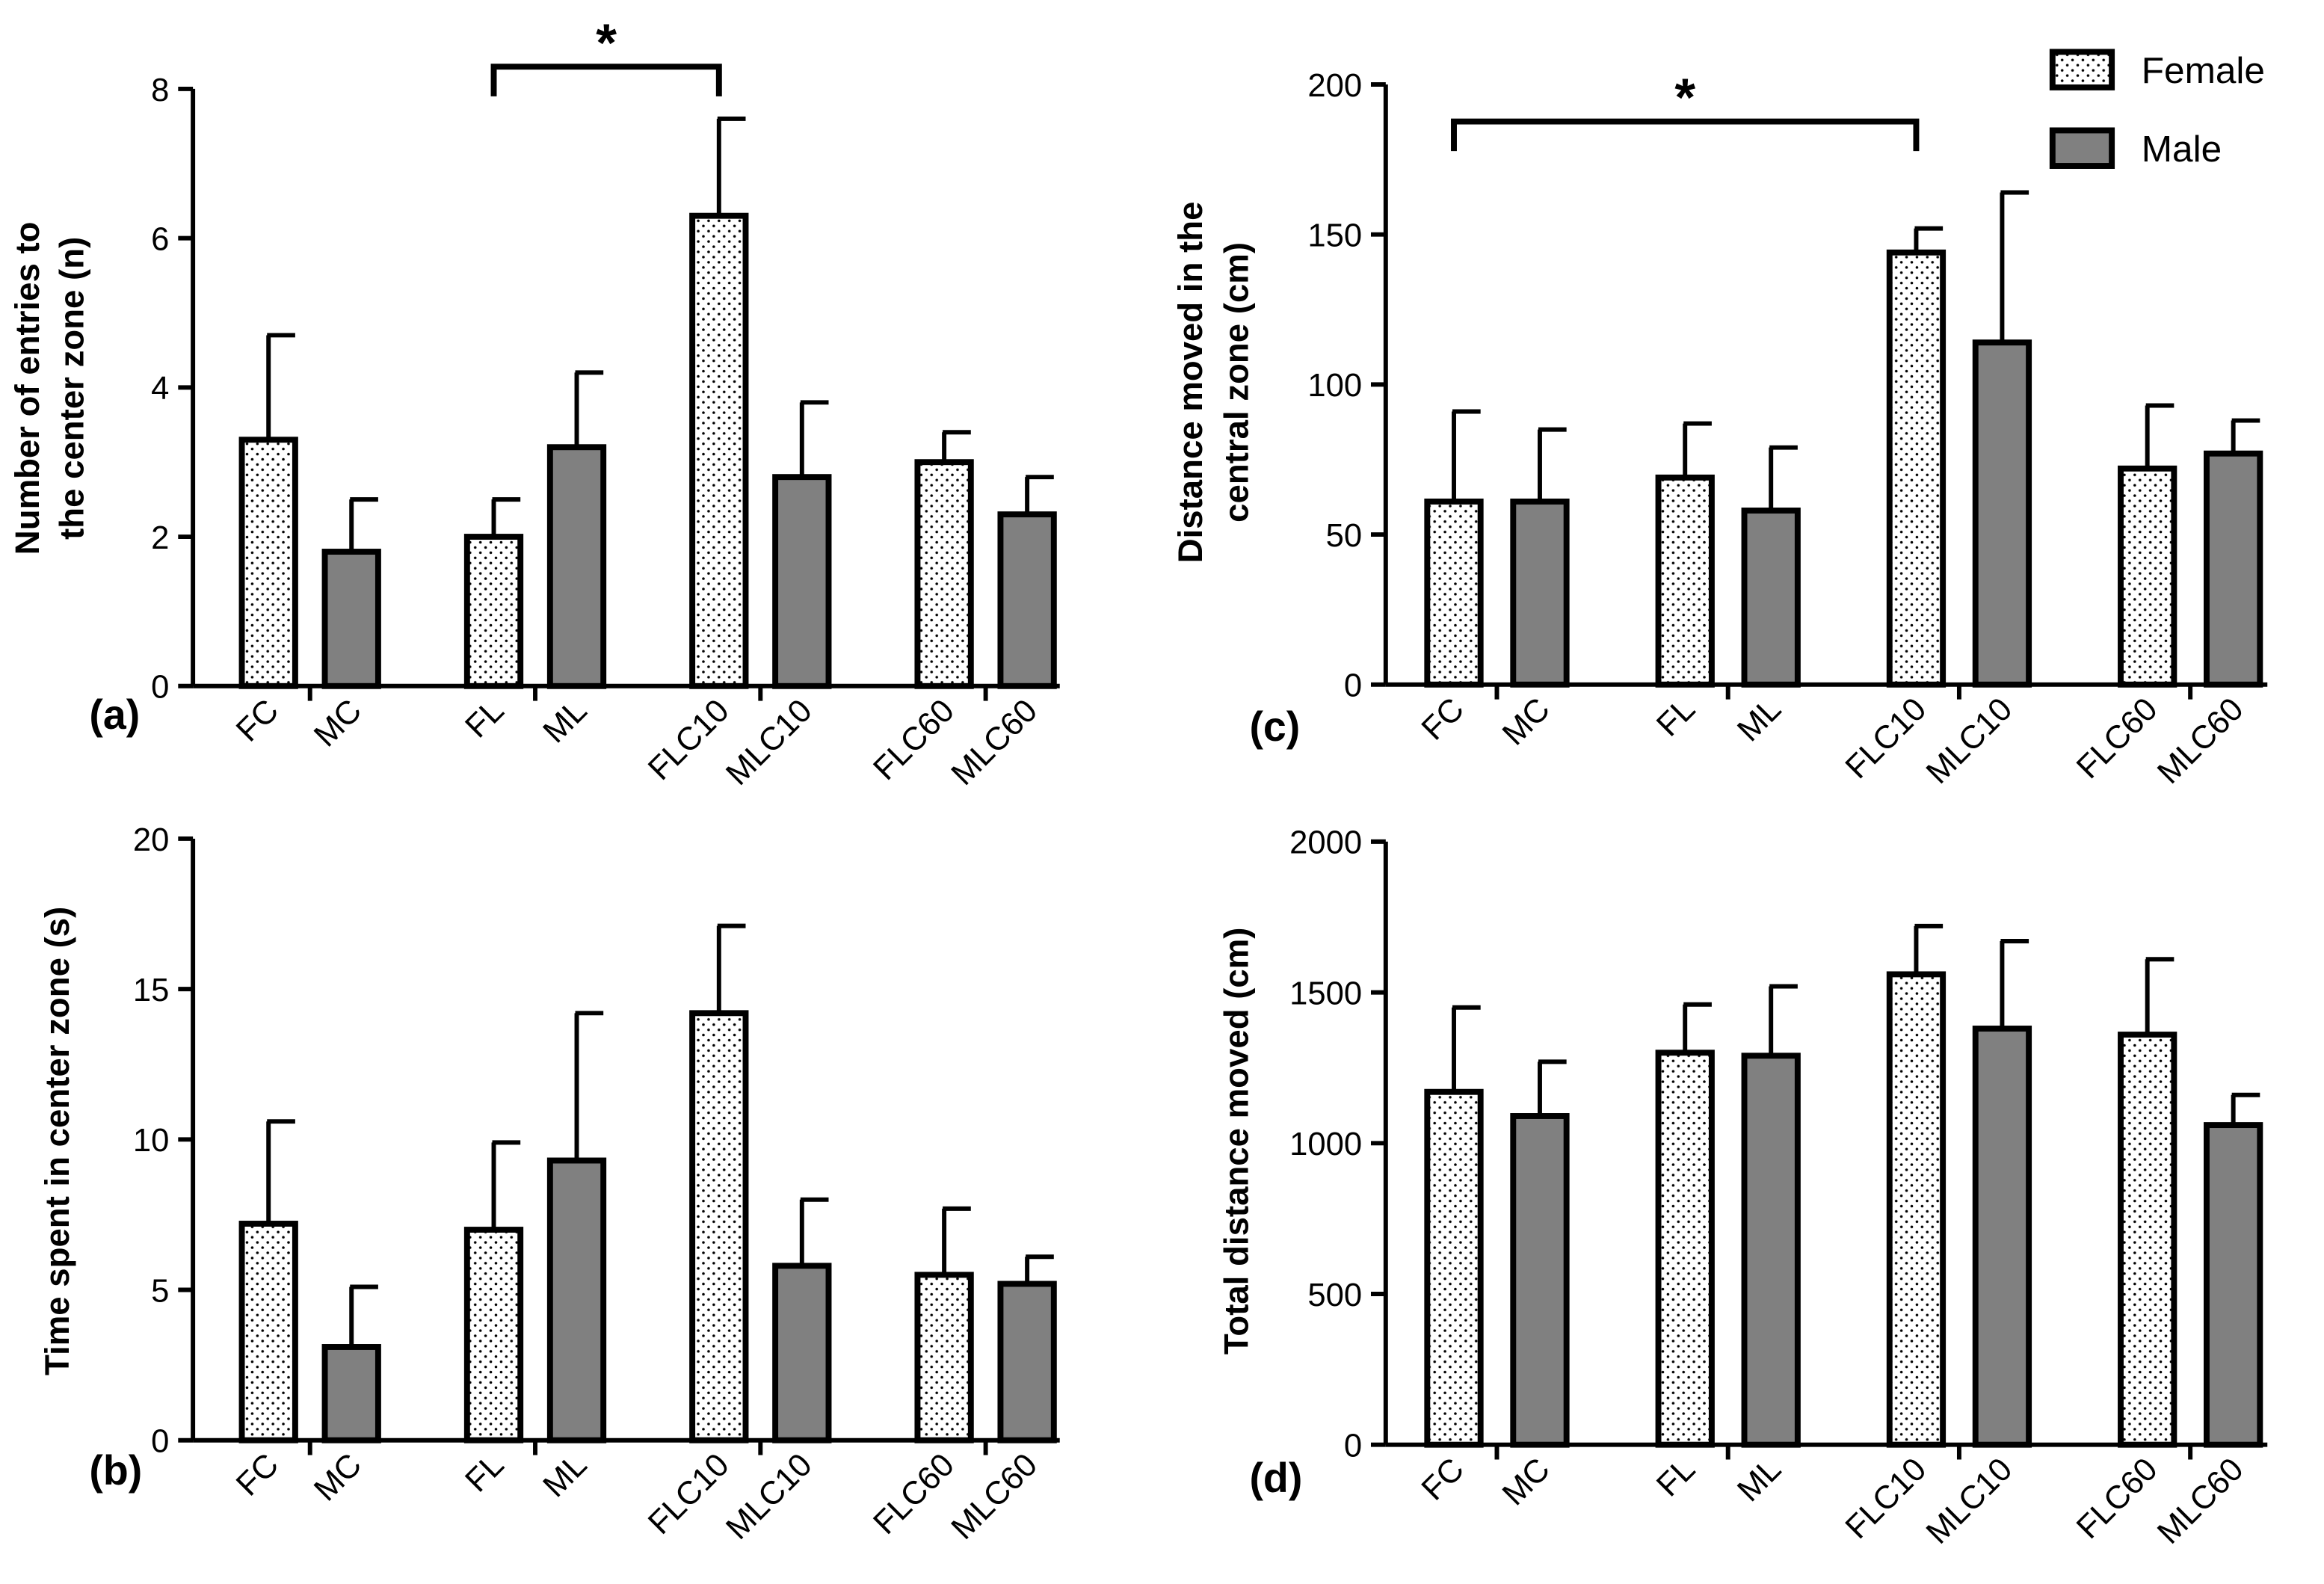  I want to click on y-tick-label: 1000, so click(1326, 1144).